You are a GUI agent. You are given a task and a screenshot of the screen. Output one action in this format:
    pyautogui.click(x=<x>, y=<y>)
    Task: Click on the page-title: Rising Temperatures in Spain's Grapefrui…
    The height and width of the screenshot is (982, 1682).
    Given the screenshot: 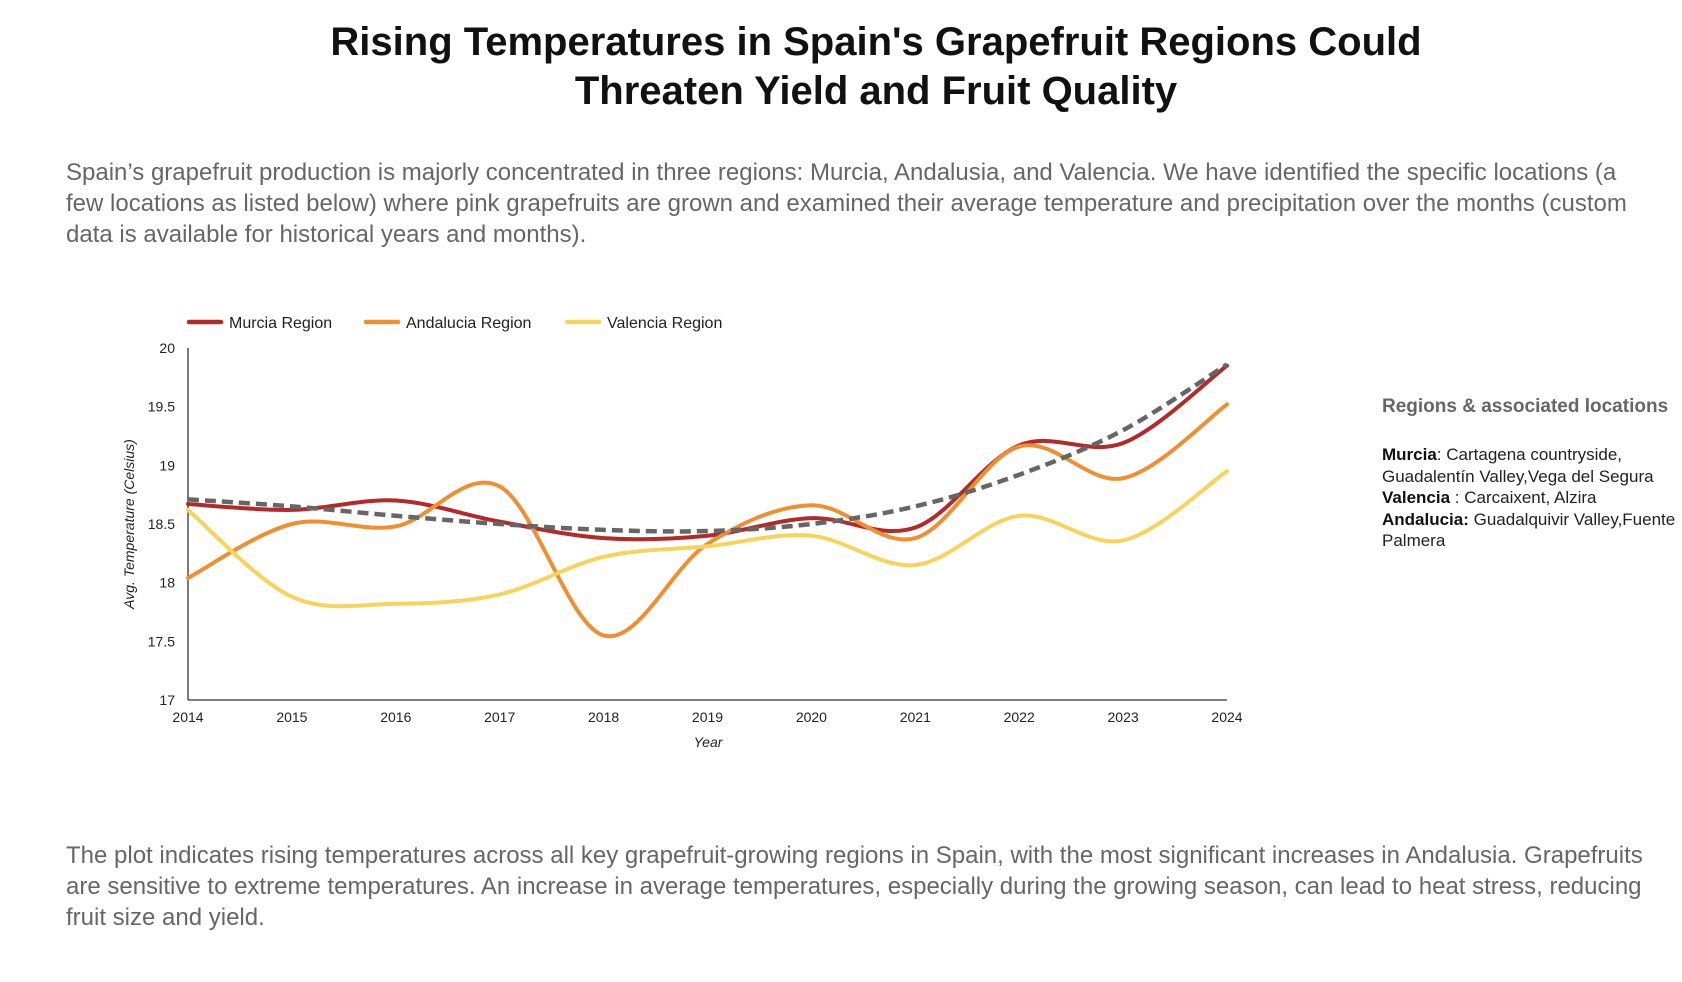 What is the action you would take?
    pyautogui.click(x=841, y=67)
    